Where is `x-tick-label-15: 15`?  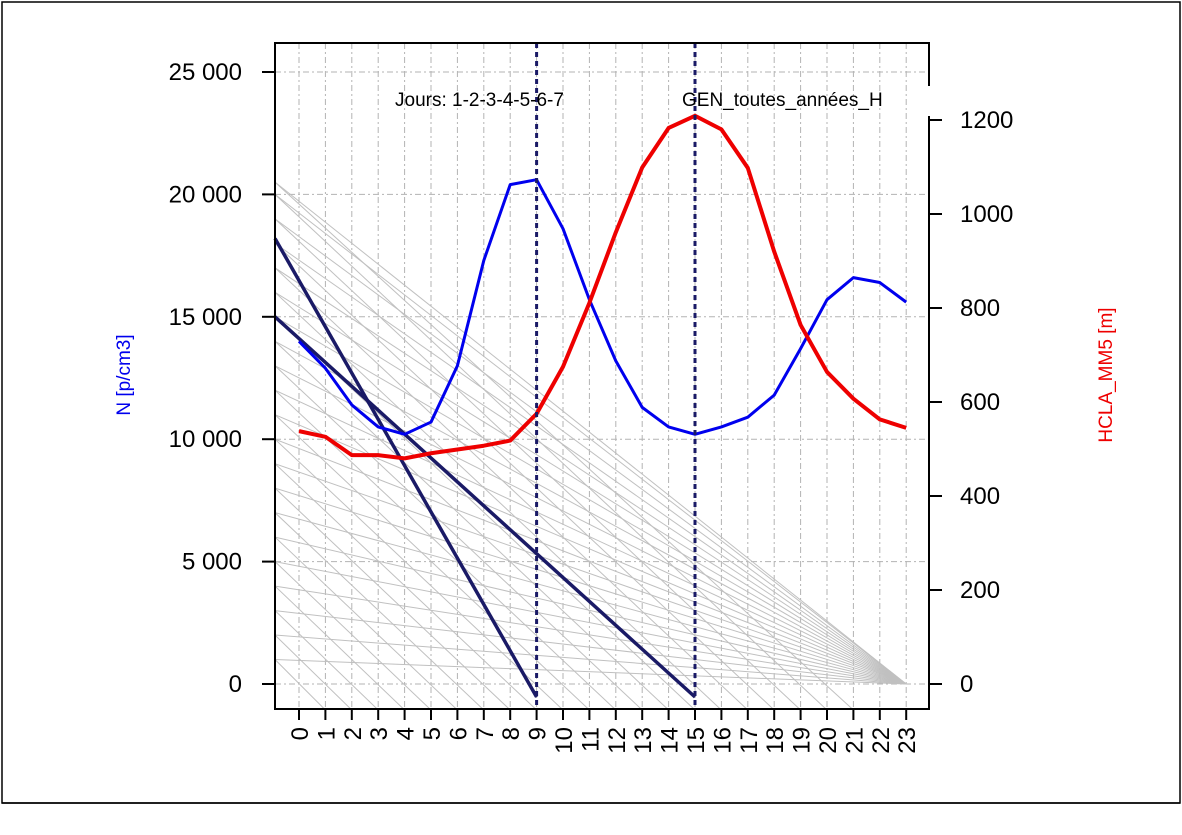
x-tick-label-15: 15 is located at coordinates (696, 740).